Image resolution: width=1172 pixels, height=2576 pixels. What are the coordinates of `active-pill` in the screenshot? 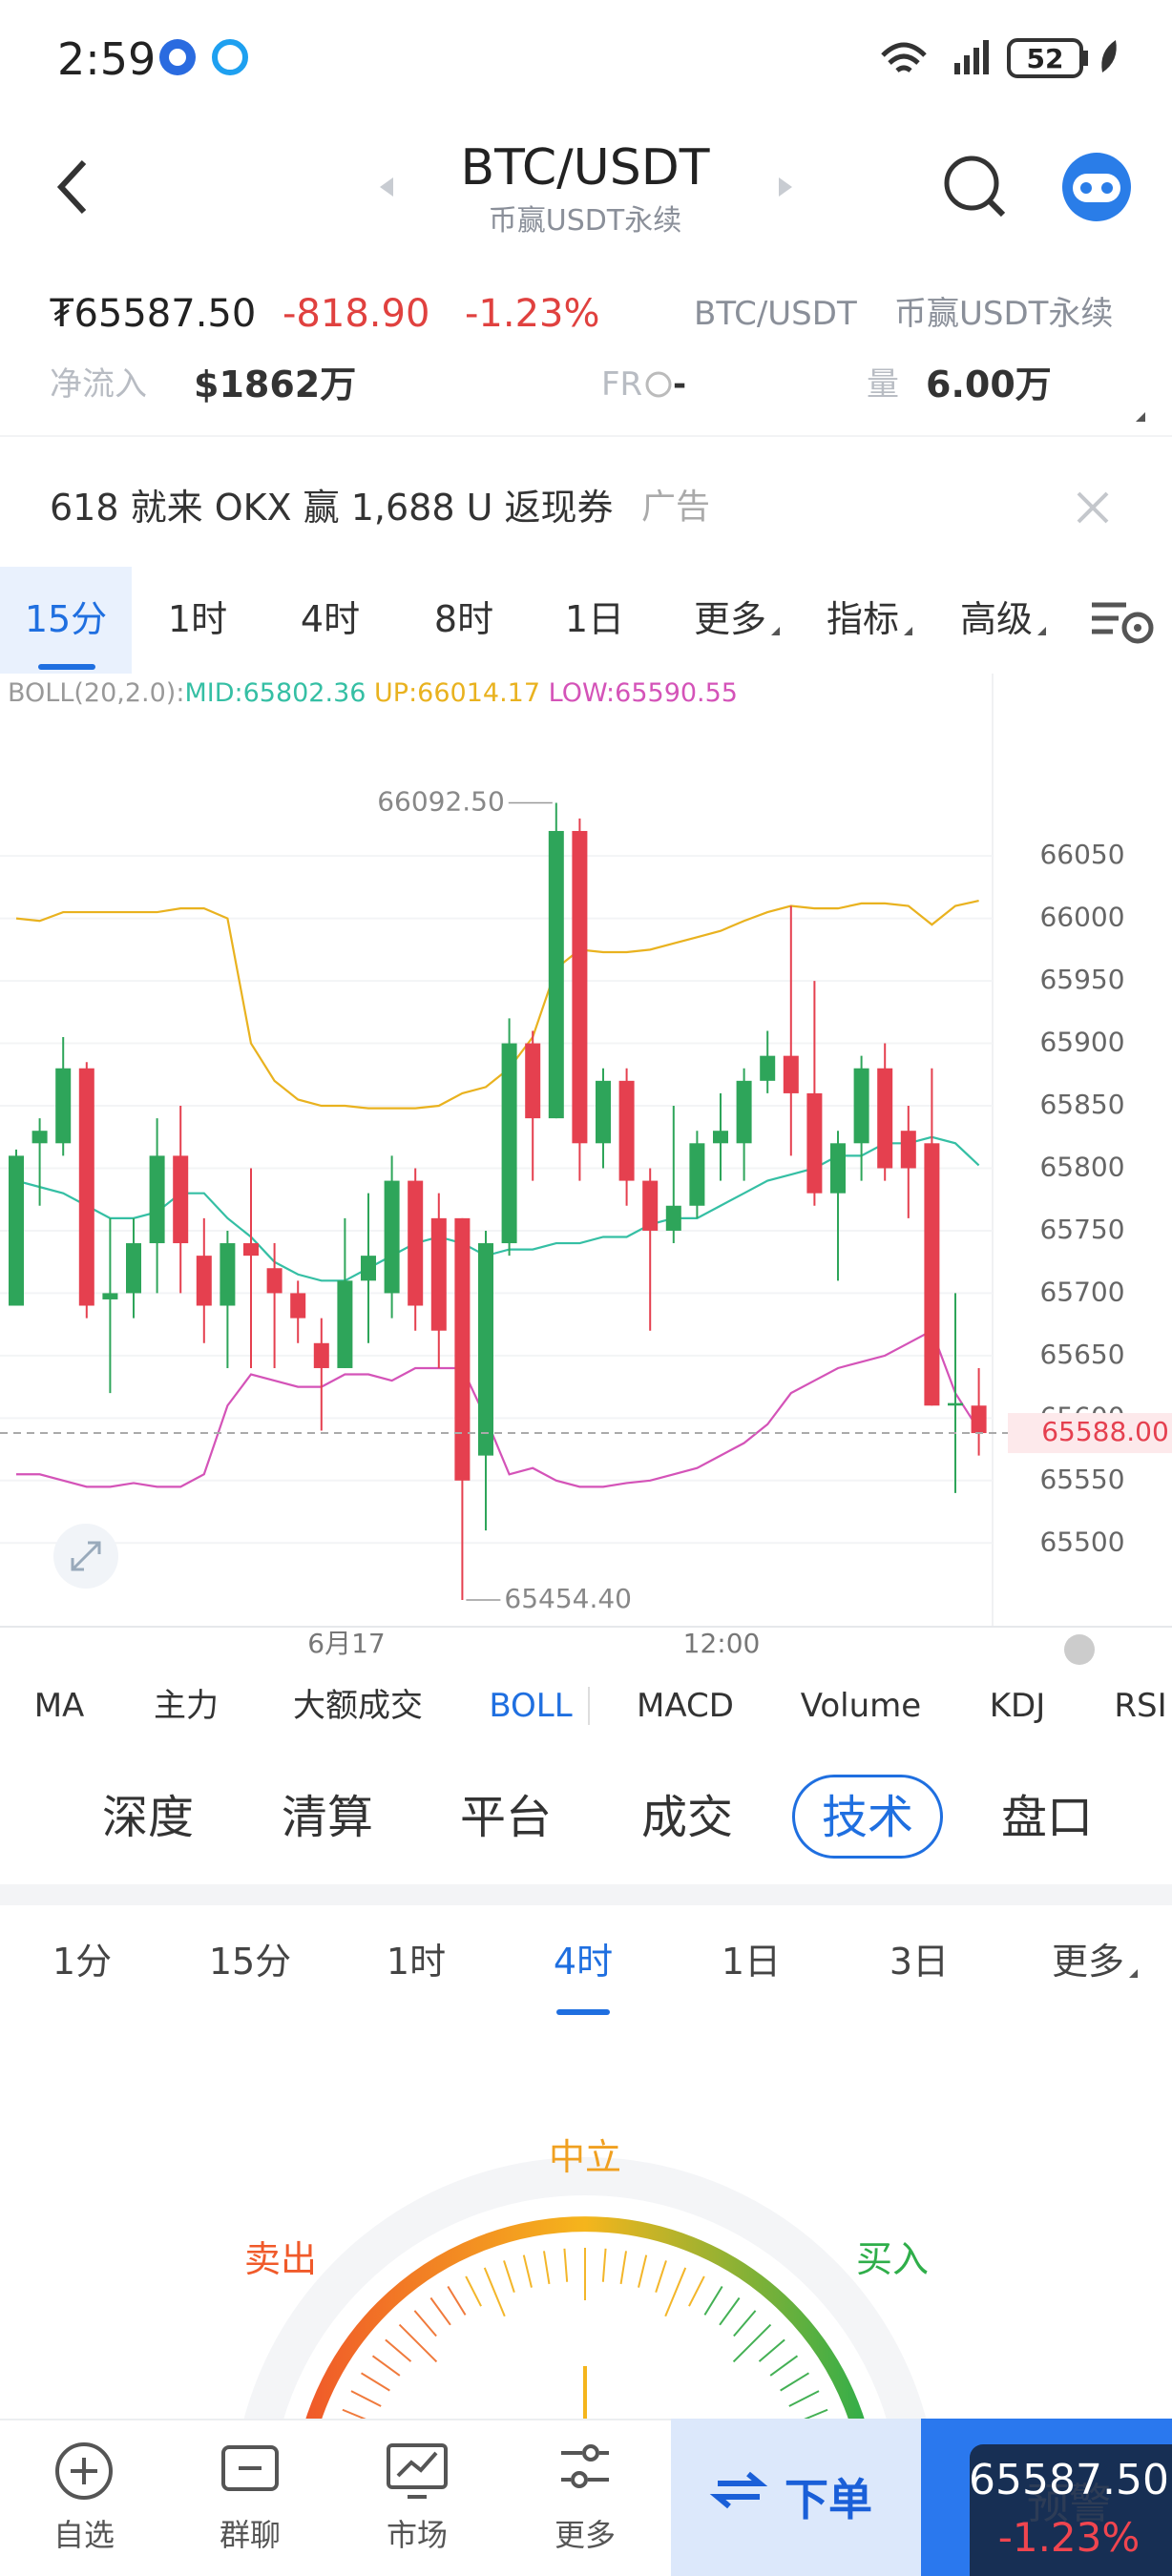 It's located at (868, 1817).